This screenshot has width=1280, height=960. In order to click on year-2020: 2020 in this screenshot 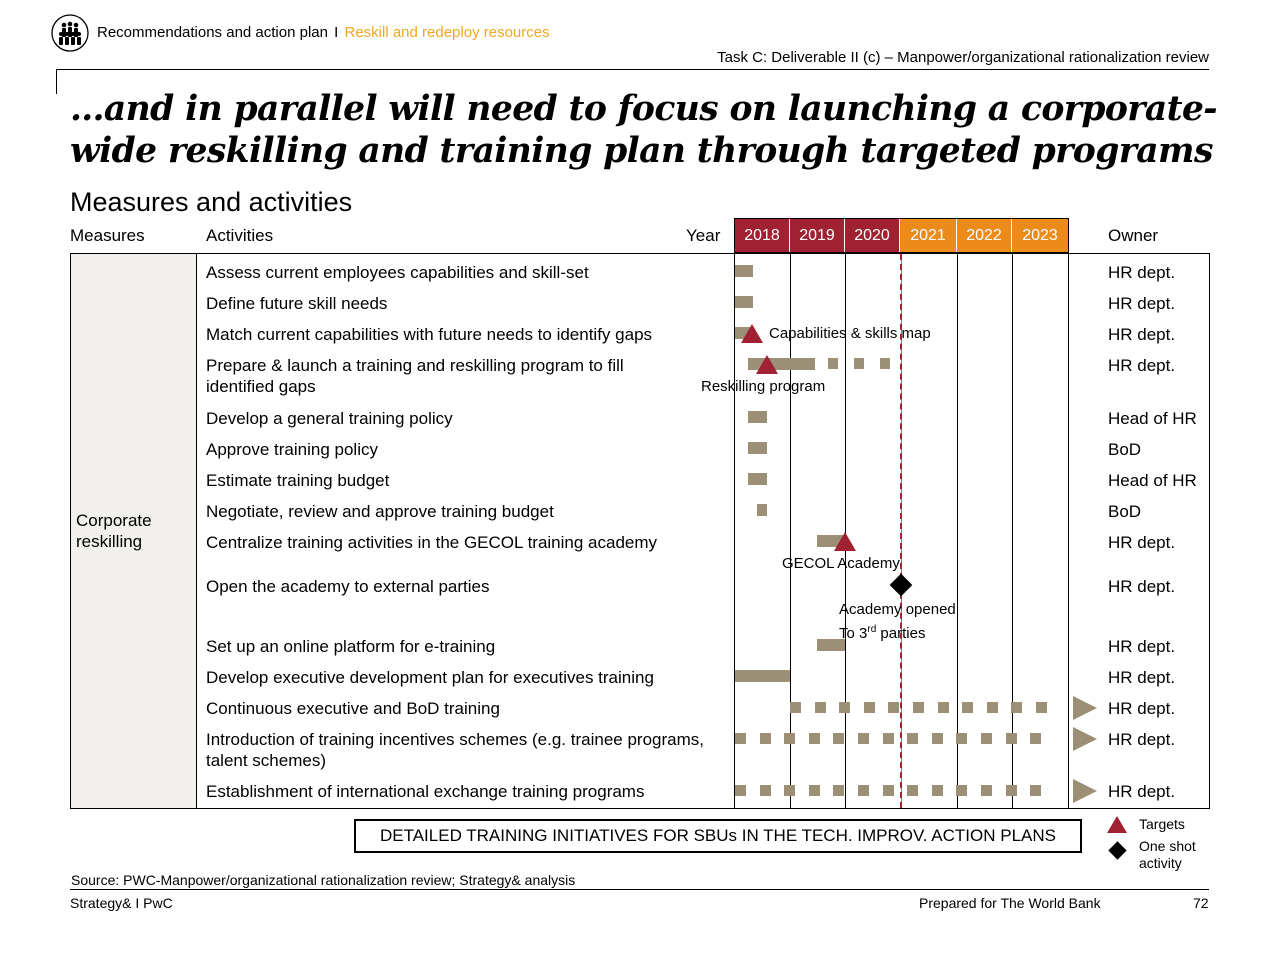, I will do `click(872, 235)`.